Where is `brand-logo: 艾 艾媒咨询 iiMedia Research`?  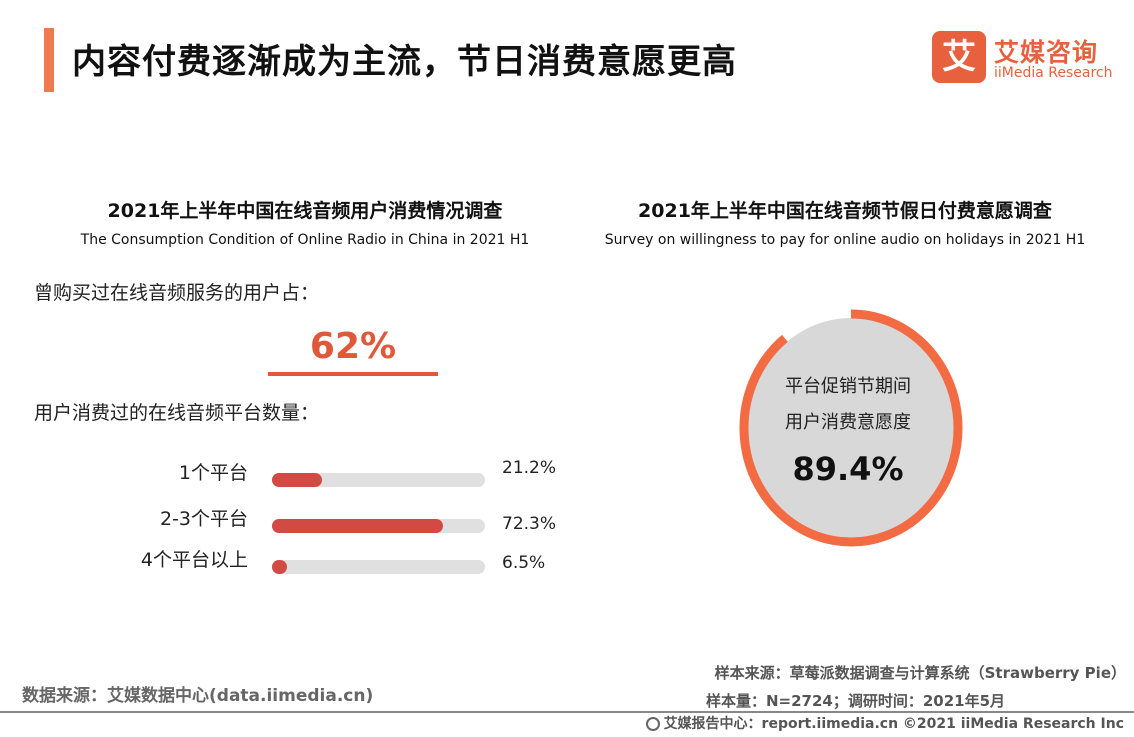 brand-logo: 艾 艾媒咨询 iiMedia Research is located at coordinates (1027, 59).